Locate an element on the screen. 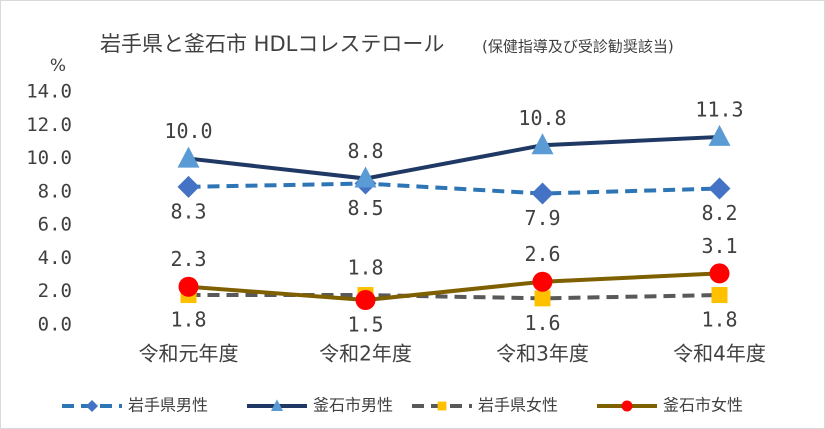 This screenshot has width=825, height=429. chart-subtitle: (保健指導及び受診勧奨該当) is located at coordinates (578, 47).